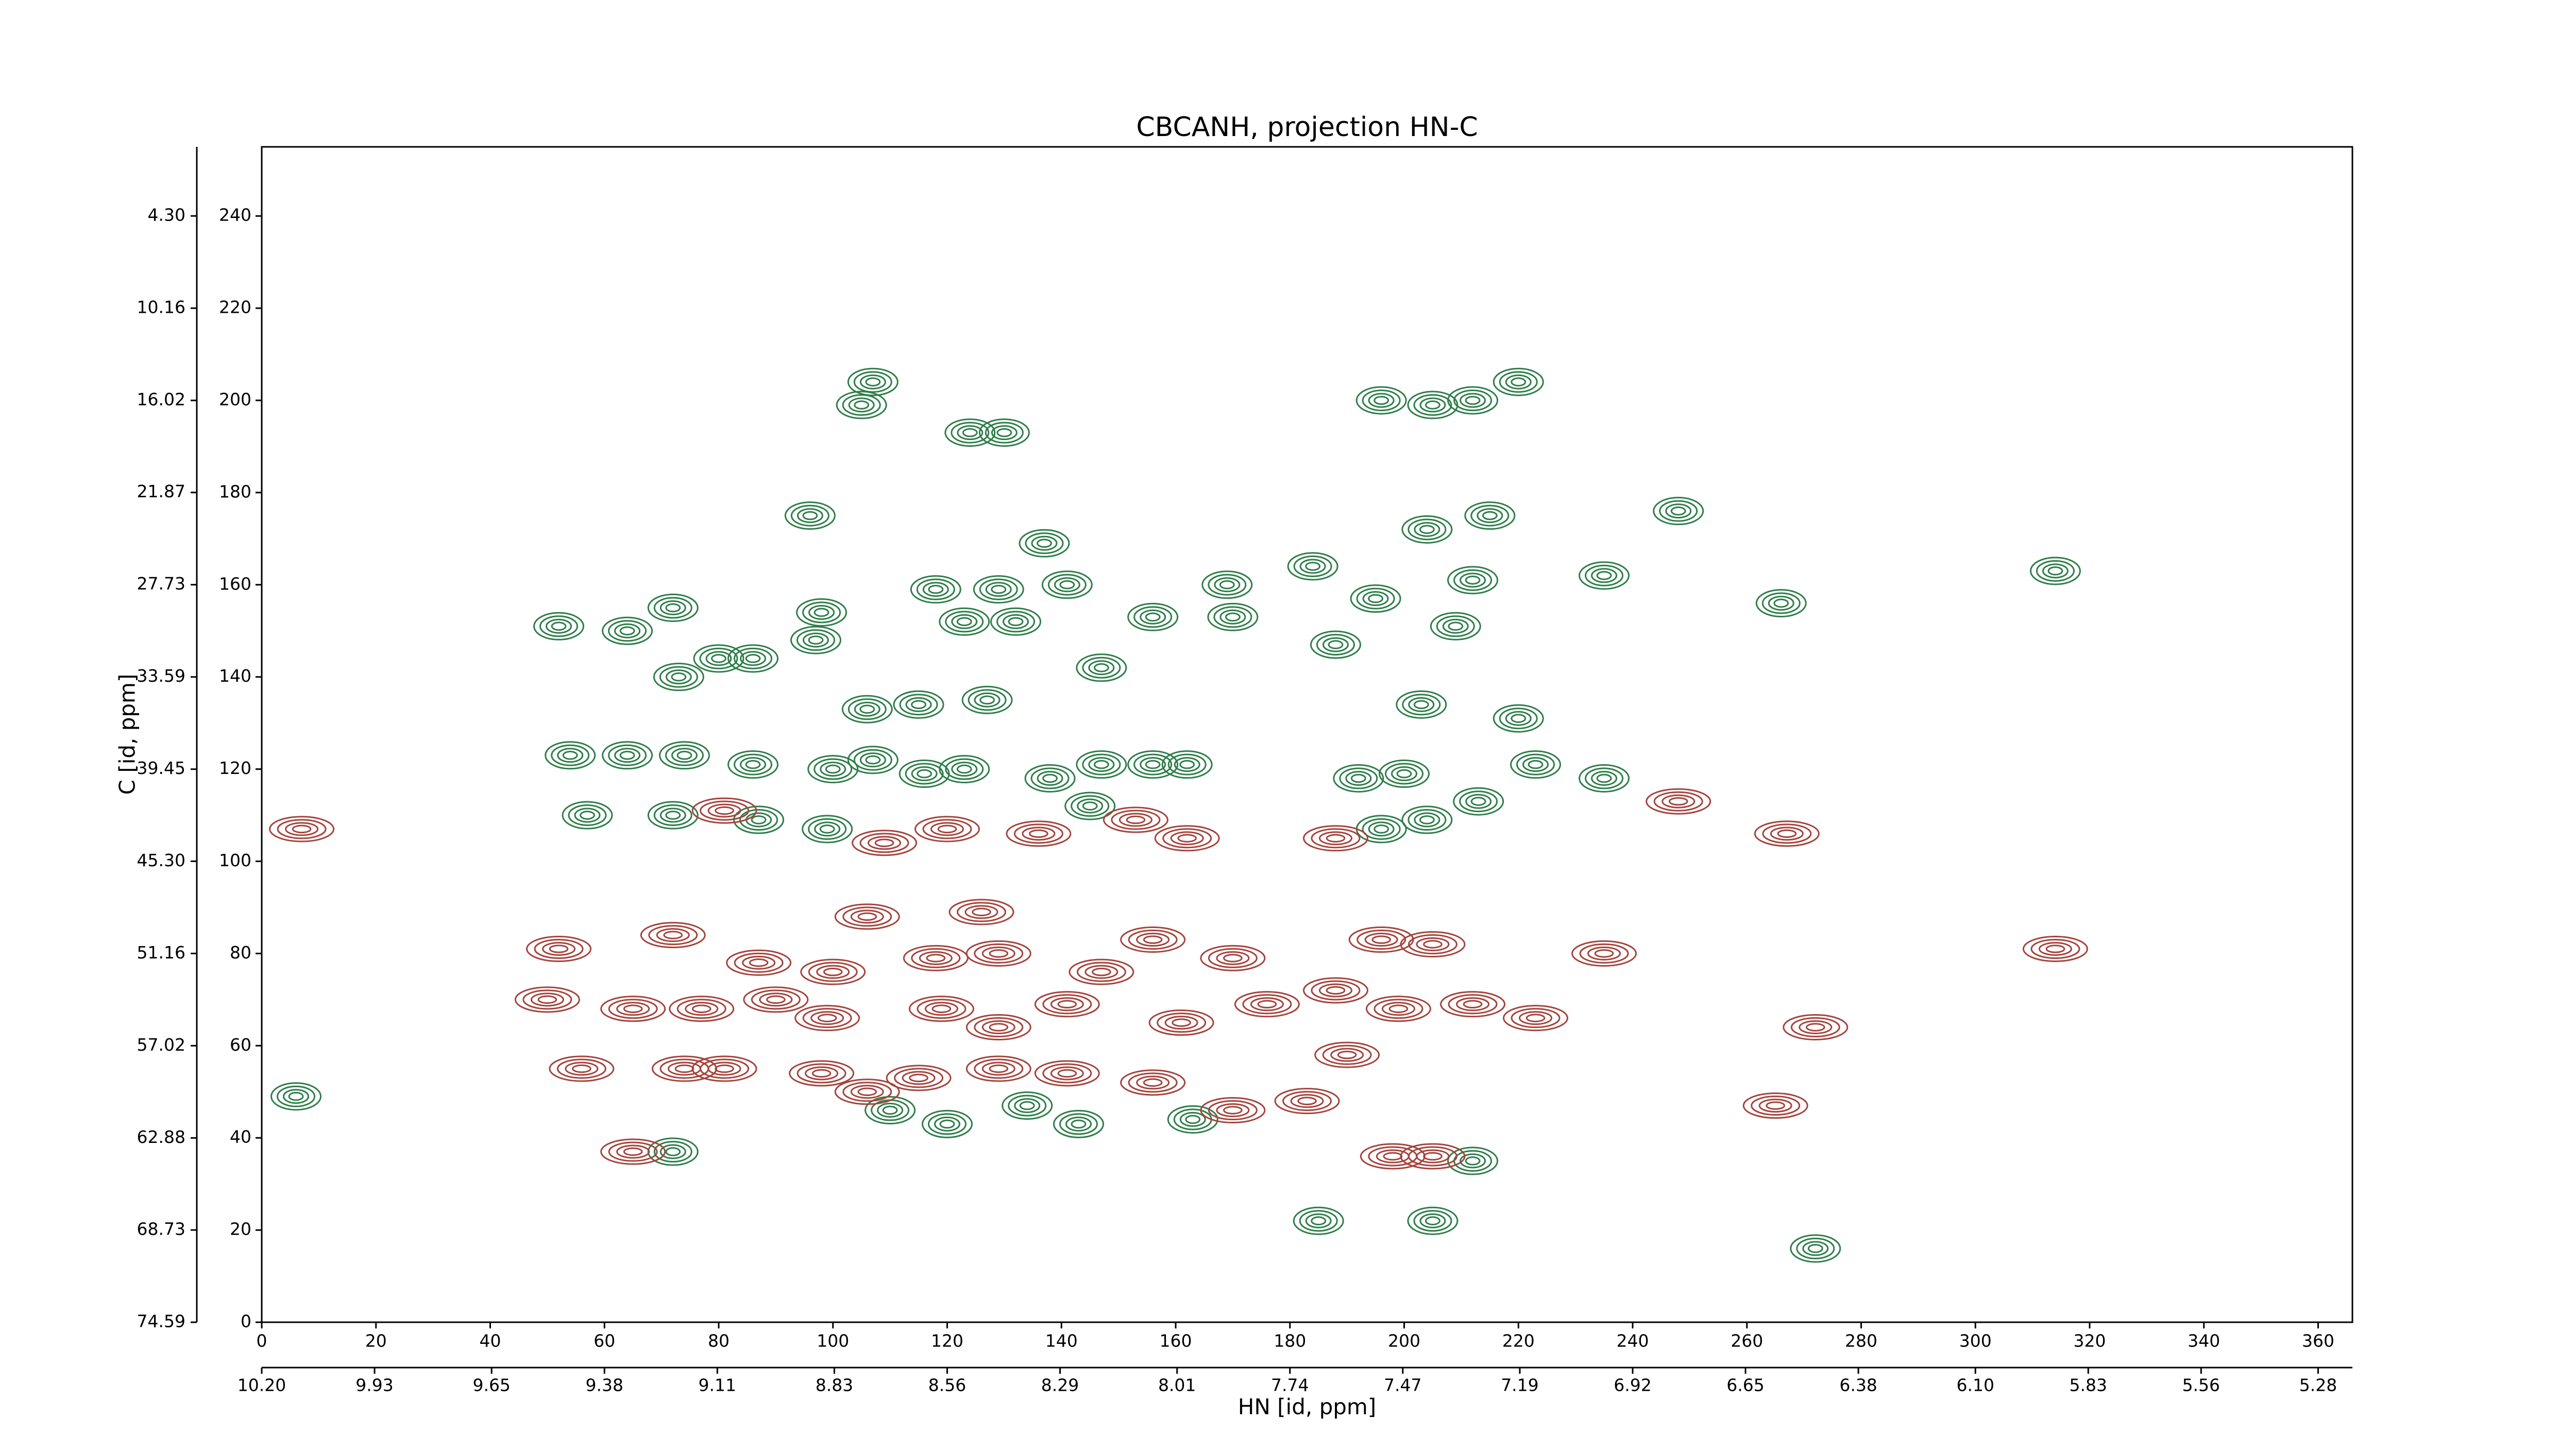  I want to click on y-tick-label: 80, so click(240, 952).